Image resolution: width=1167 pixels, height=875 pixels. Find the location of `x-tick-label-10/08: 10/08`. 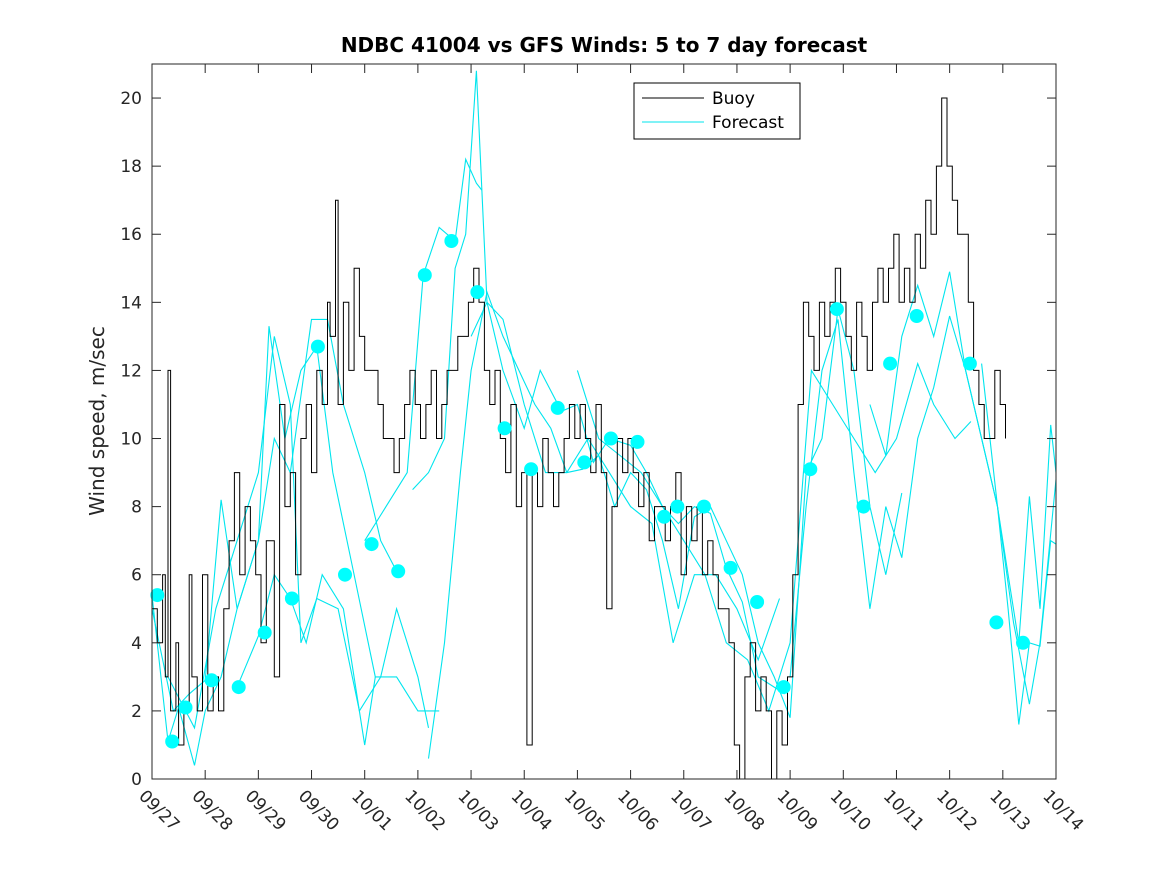

x-tick-label-10/08: 10/08 is located at coordinates (743, 810).